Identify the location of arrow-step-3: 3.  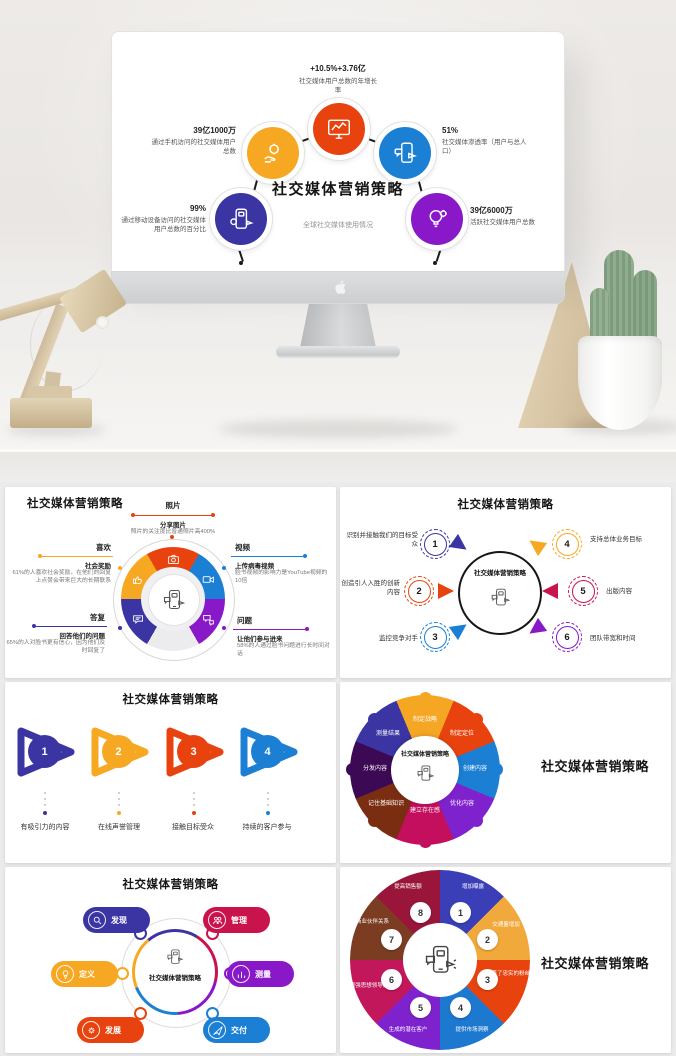
(194, 752).